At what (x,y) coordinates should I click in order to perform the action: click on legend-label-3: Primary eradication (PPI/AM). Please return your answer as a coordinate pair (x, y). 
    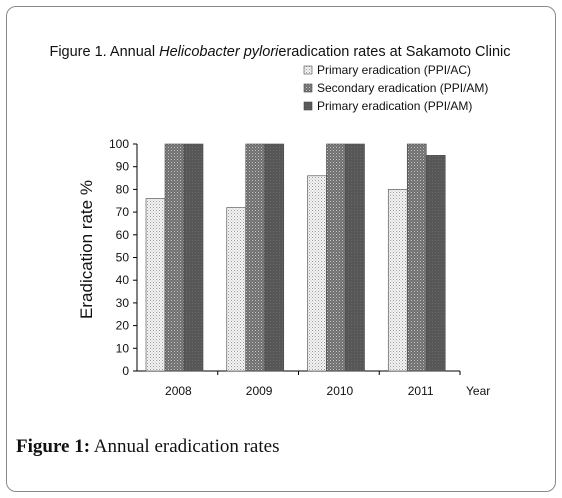
    Looking at the image, I should click on (394, 106).